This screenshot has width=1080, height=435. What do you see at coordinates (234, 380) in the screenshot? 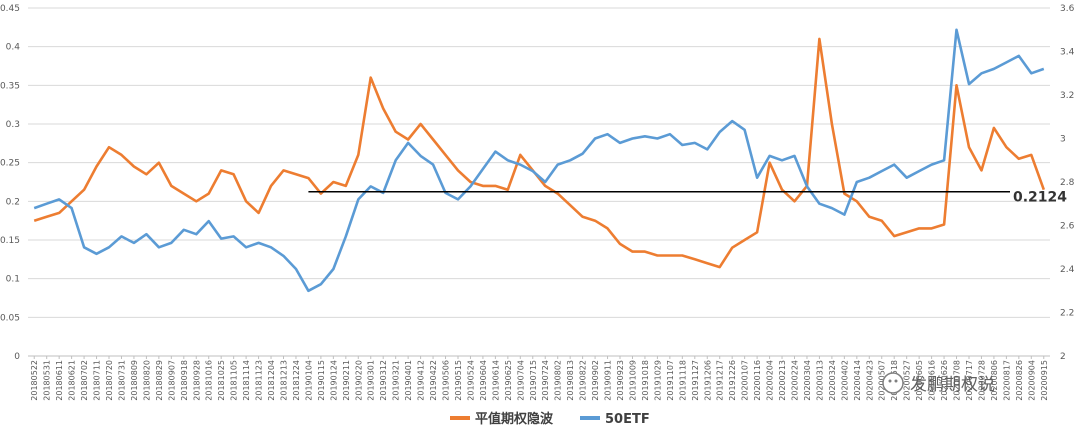
I see `x-tick-label: 20181105` at bounding box center [234, 380].